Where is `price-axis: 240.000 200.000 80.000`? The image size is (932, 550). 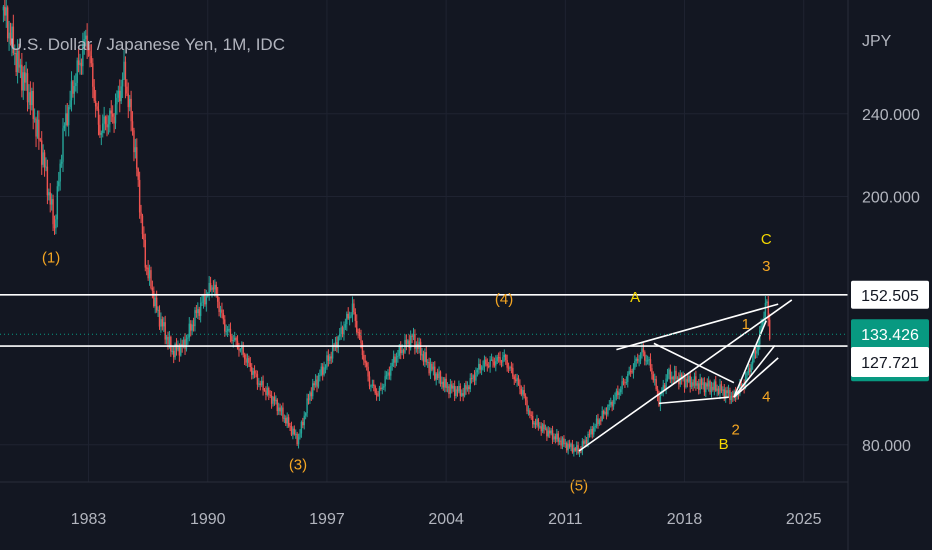
price-axis: 240.000 200.000 80.000 is located at coordinates (891, 281).